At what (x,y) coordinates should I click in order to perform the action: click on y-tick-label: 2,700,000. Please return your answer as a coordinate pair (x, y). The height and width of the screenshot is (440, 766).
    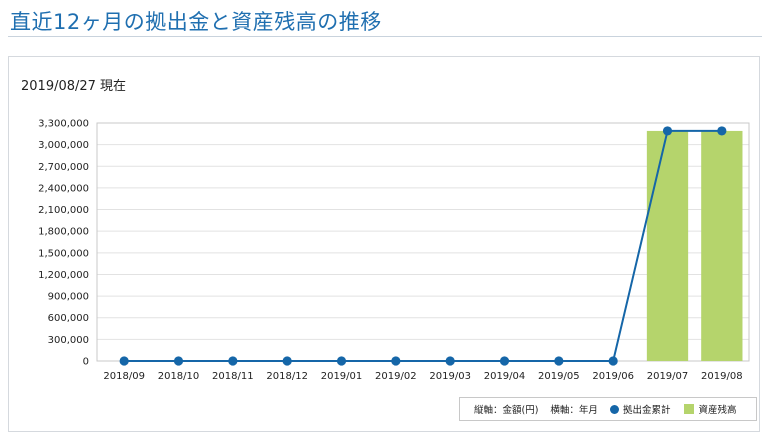
    Looking at the image, I should click on (63, 167).